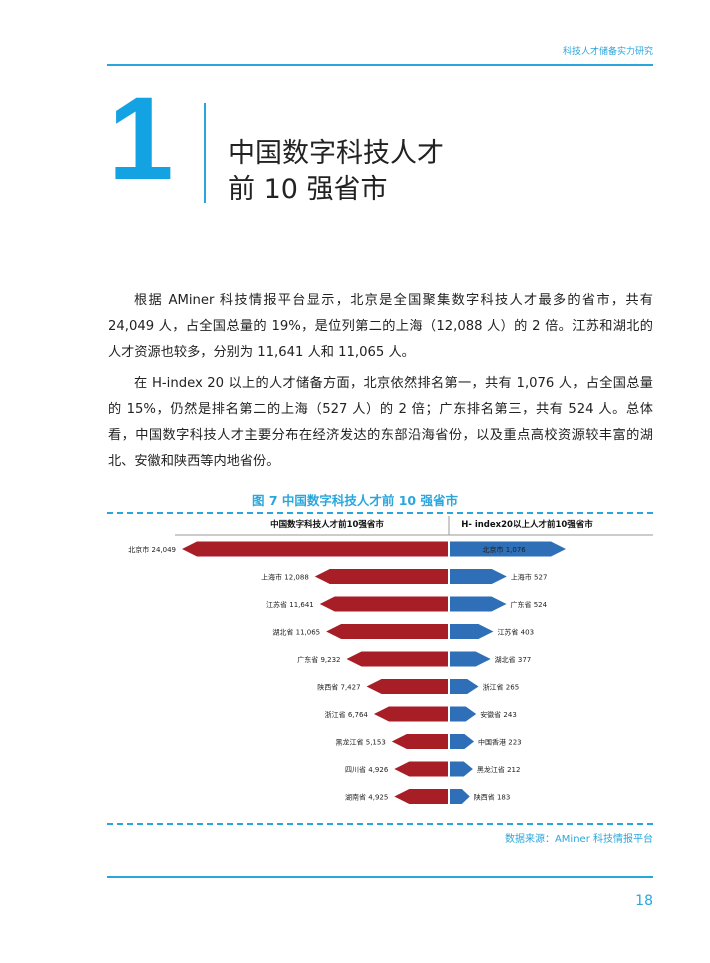  I want to click on left-column-header: 中国数字科技人才前10强省市, so click(327, 524).